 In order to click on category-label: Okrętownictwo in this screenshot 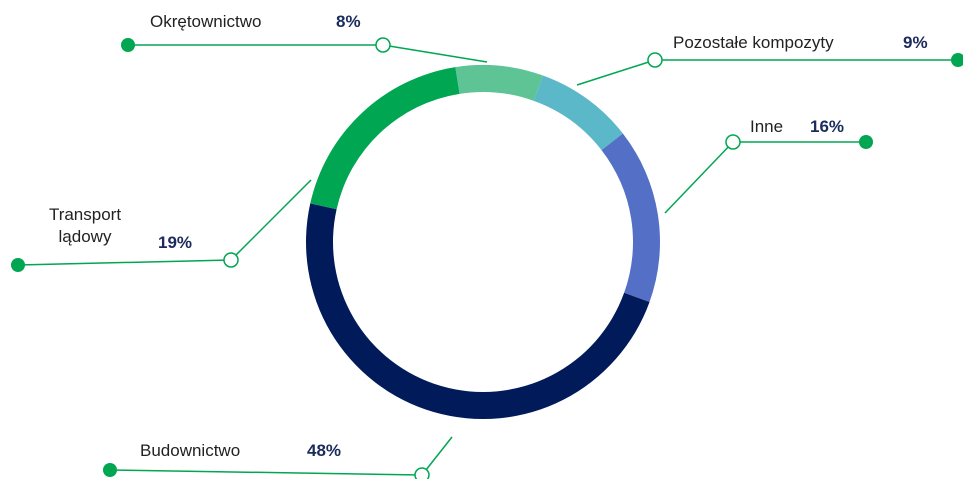, I will do `click(206, 21)`.